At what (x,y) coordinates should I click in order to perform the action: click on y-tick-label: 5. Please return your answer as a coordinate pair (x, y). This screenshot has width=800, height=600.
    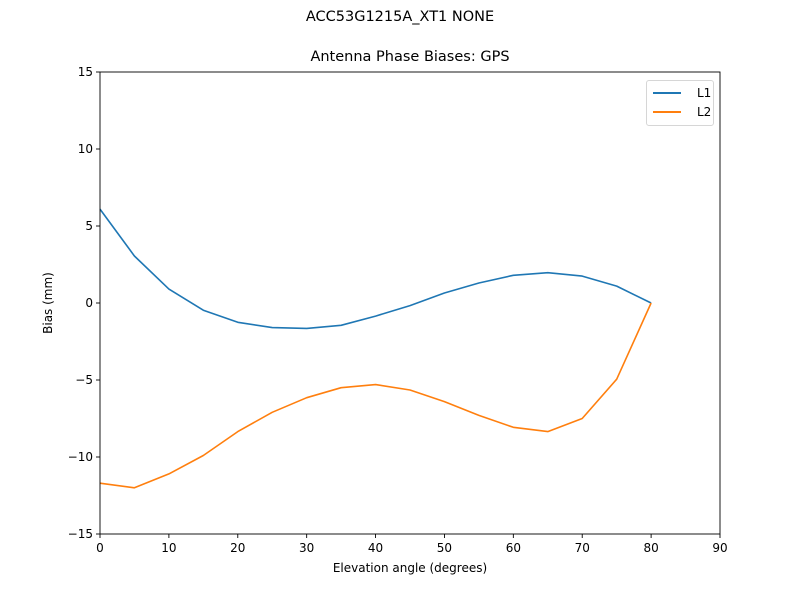
    Looking at the image, I should click on (89, 226).